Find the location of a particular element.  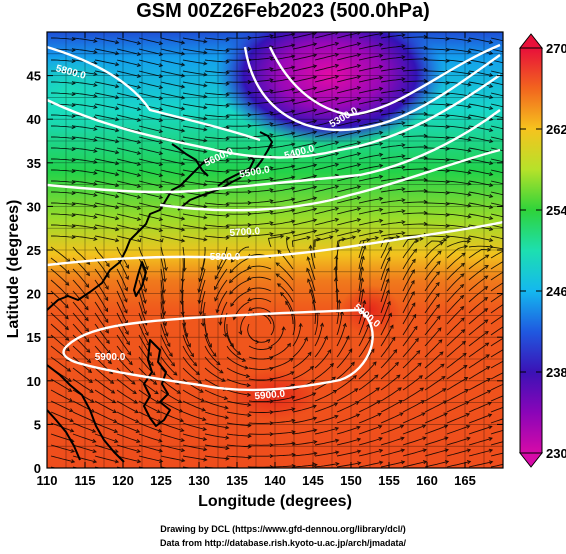

y-tick-label: 0 is located at coordinates (37, 468).